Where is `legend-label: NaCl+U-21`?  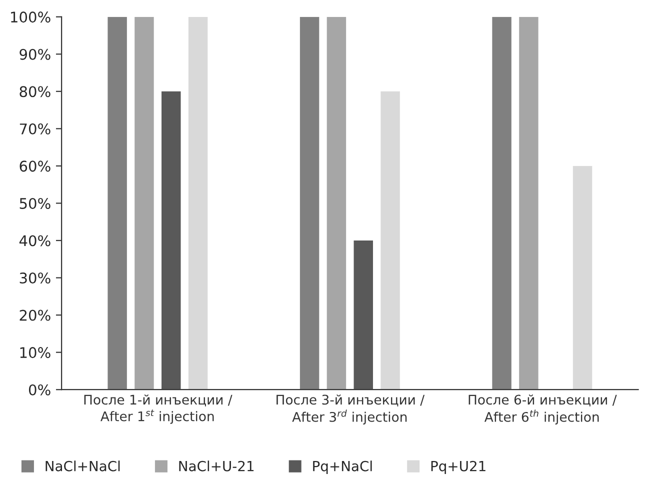
legend-label: NaCl+U-21 is located at coordinates (216, 466).